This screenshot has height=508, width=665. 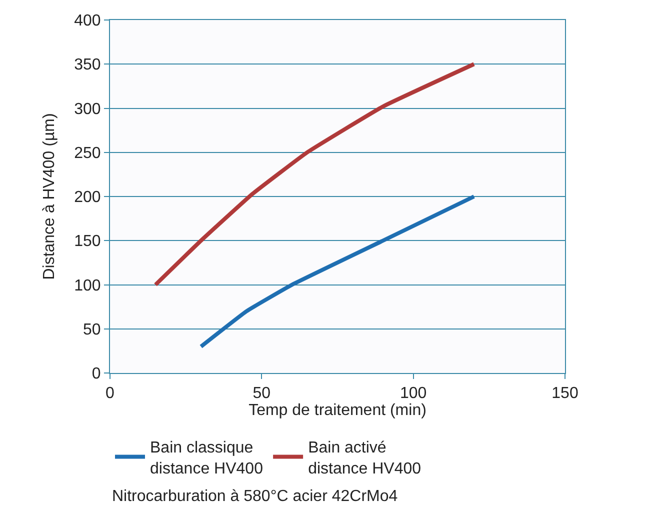 I want to click on line-series, so click(x=337, y=271).